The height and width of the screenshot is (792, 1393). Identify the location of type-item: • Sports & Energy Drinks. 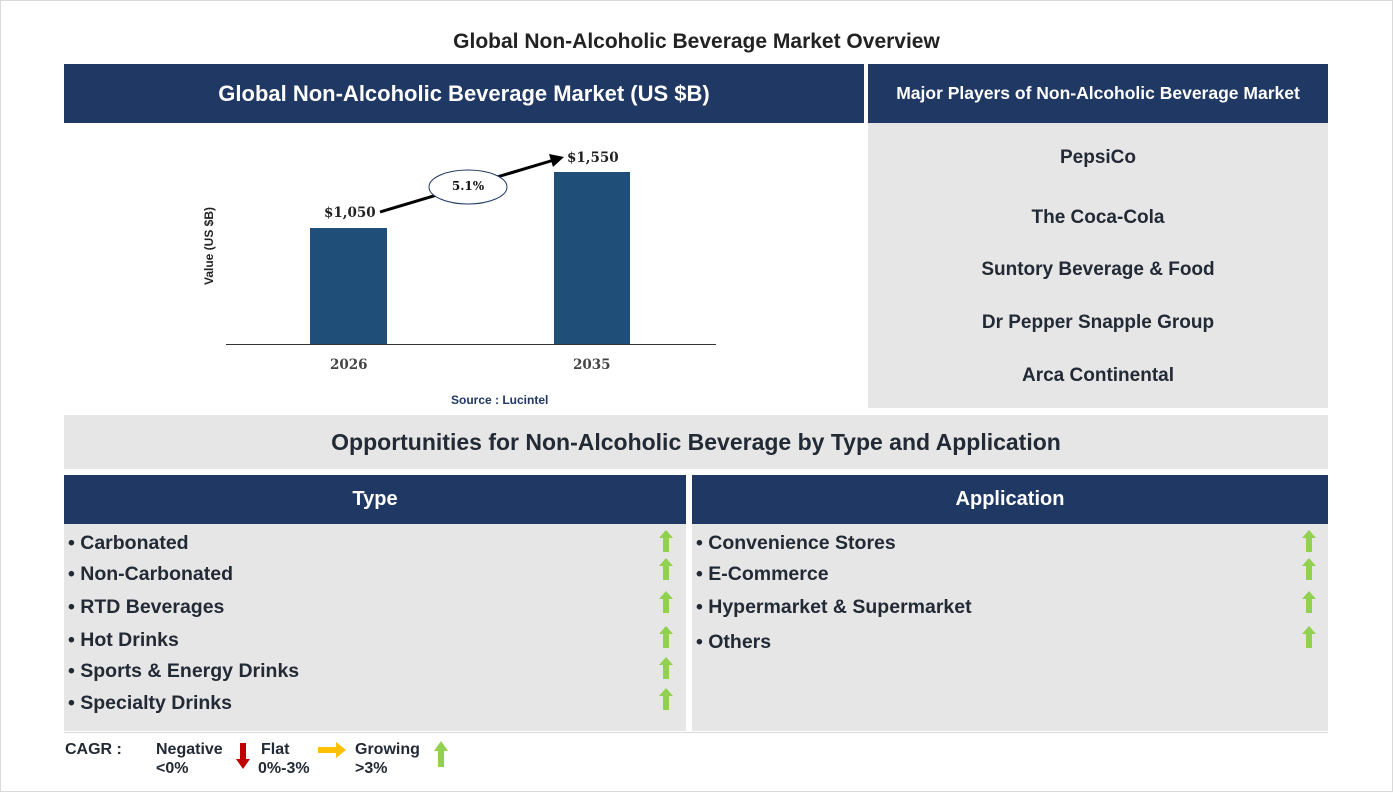
(184, 671).